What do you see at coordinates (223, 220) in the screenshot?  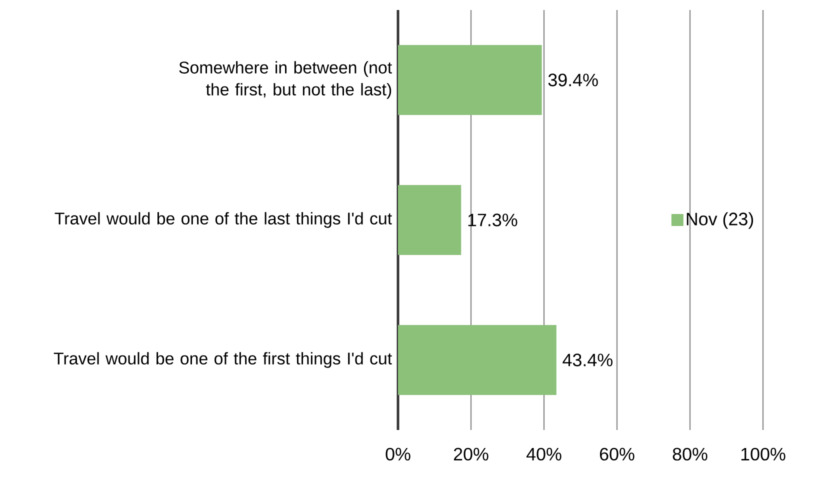 I see `y-tick-label: Travel would be one of the last things I'd cut` at bounding box center [223, 220].